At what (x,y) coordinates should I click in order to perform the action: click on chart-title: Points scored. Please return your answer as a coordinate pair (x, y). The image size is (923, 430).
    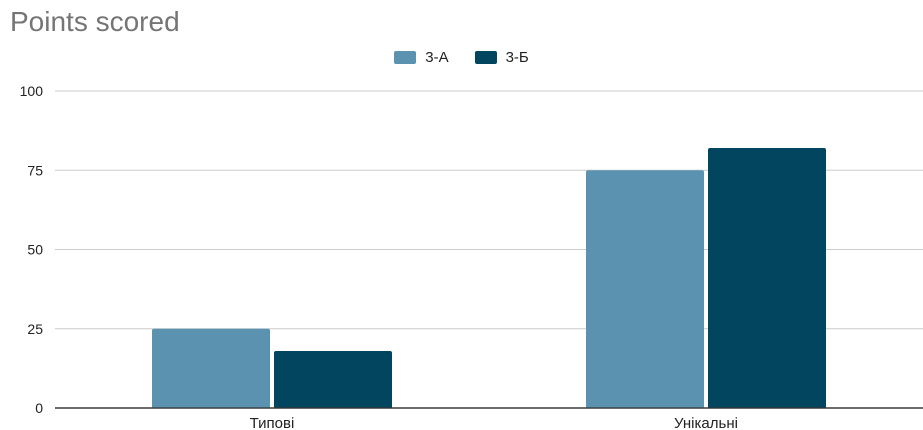
    Looking at the image, I should click on (95, 21).